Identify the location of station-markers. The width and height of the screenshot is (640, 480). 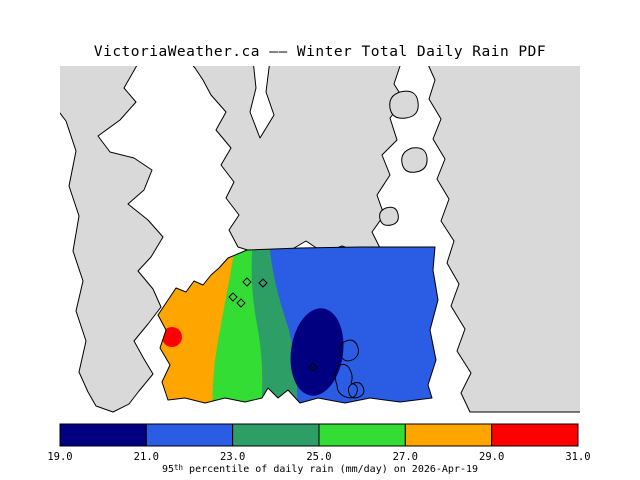
(273, 324).